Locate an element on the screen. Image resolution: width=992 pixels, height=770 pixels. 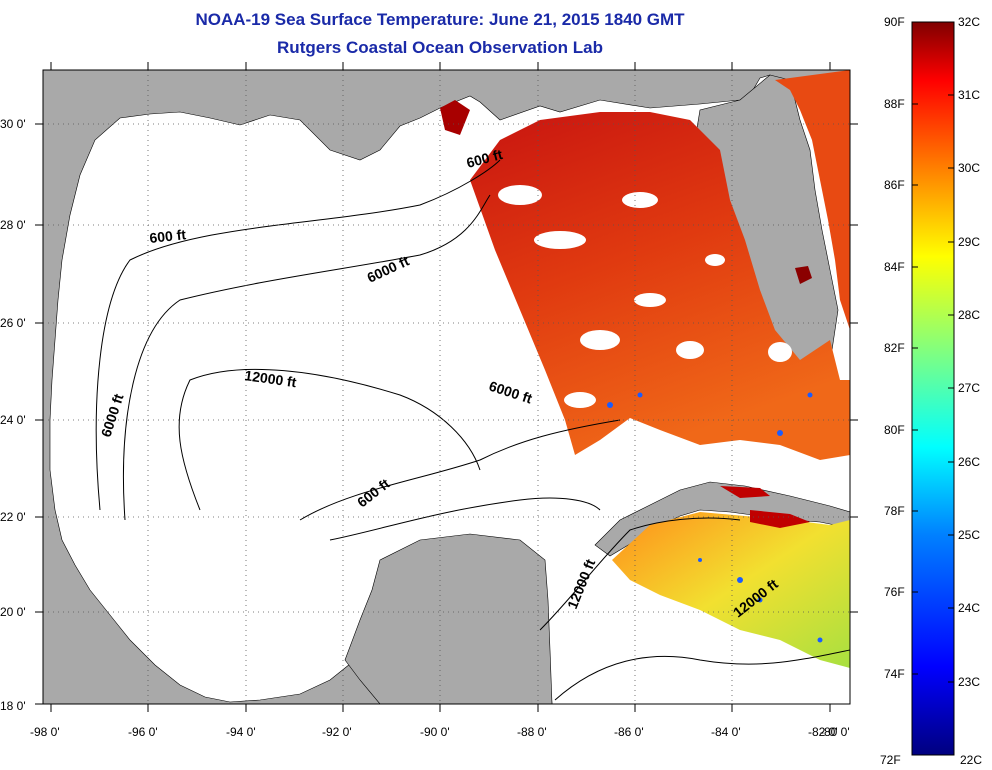
yucatan is located at coordinates (448, 618).